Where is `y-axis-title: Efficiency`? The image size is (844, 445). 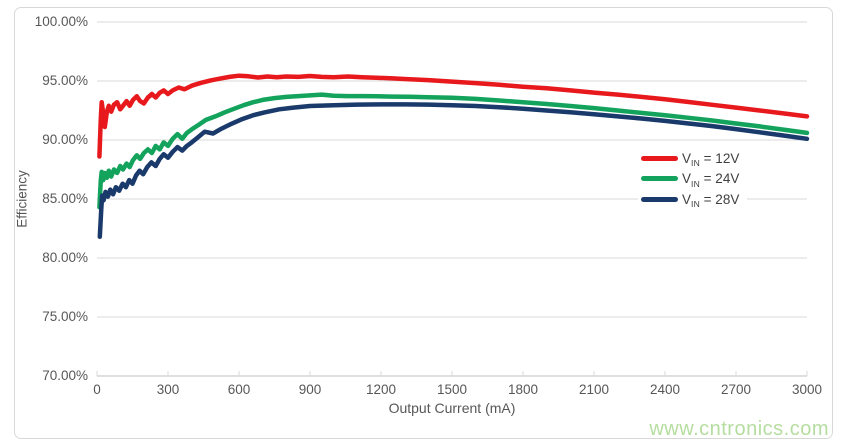 y-axis-title: Efficiency is located at coordinates (22, 199).